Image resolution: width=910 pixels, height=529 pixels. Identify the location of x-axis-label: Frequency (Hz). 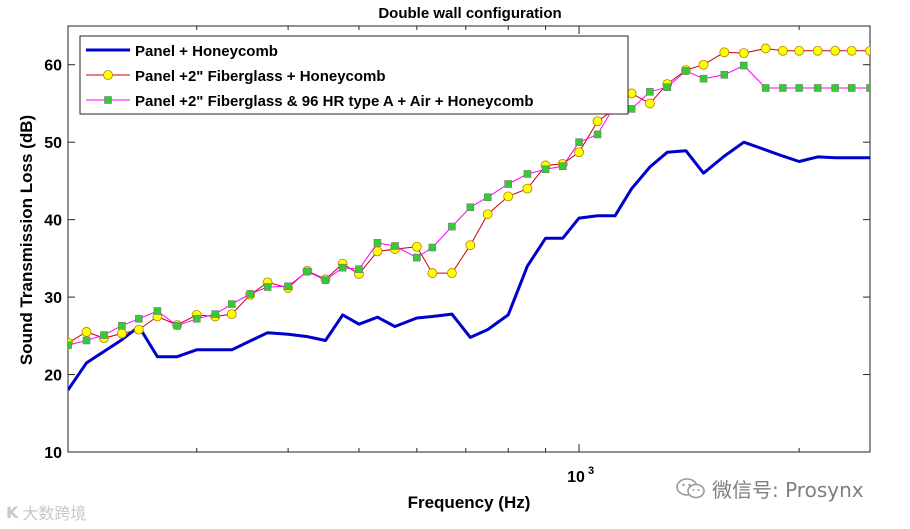
(469, 502).